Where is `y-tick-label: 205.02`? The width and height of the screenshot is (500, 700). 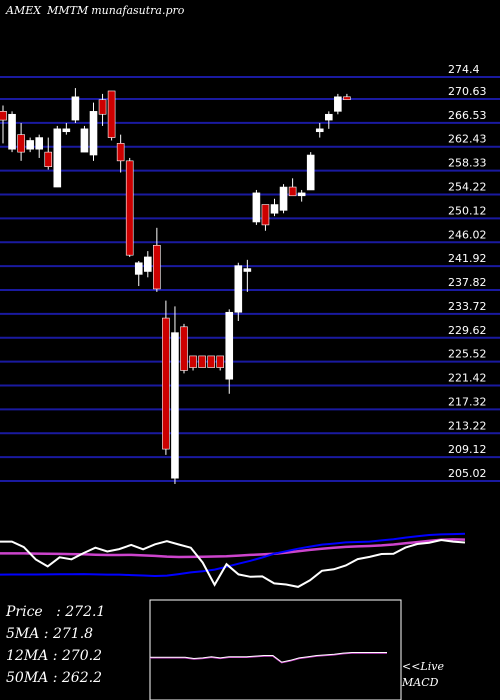
y-tick-label: 205.02 is located at coordinates (467, 473).